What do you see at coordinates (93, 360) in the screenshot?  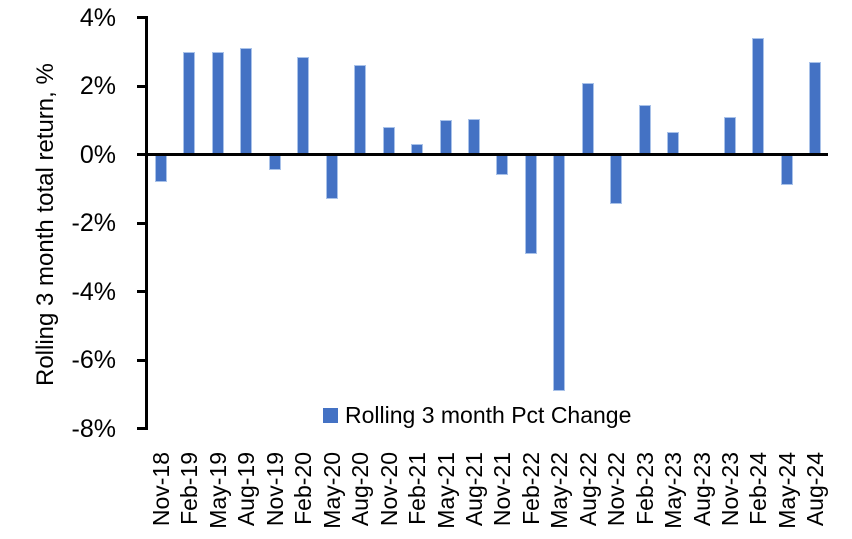 I see `y-tick-label: -6%` at bounding box center [93, 360].